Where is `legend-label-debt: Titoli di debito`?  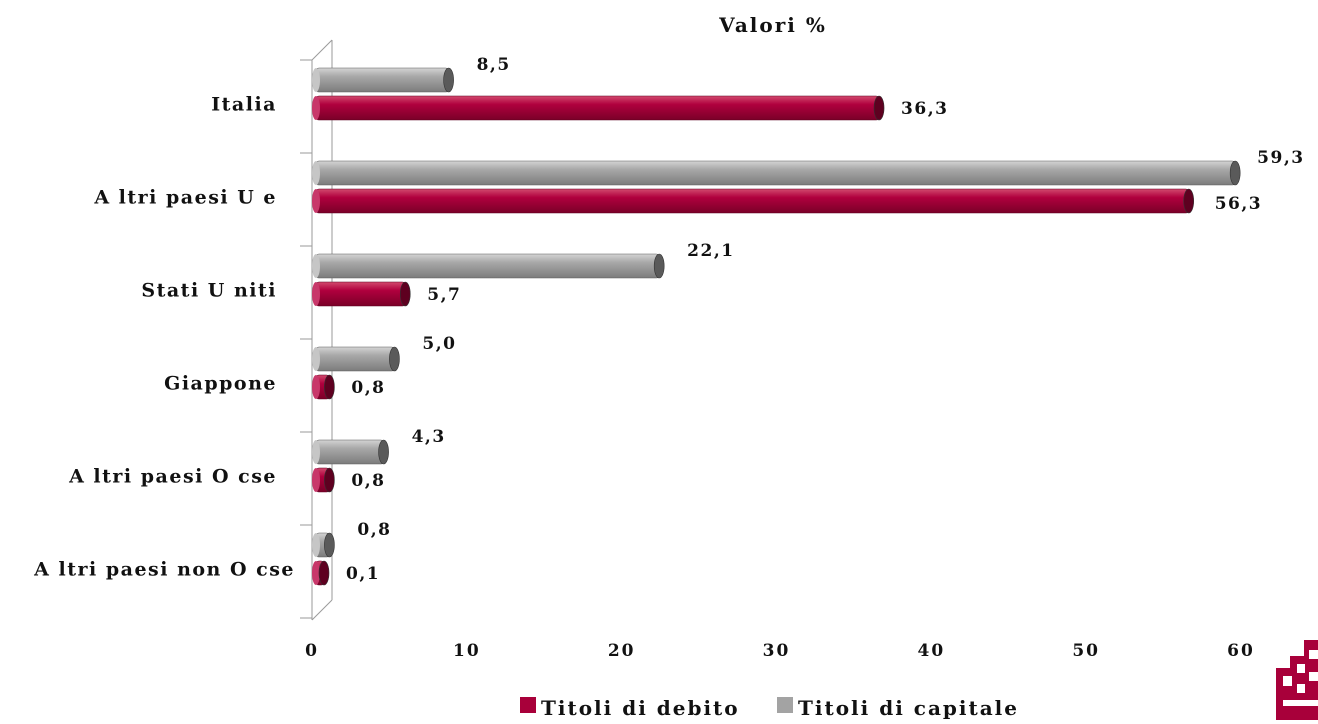
legend-label-debt: Titoli di debito is located at coordinates (640, 708).